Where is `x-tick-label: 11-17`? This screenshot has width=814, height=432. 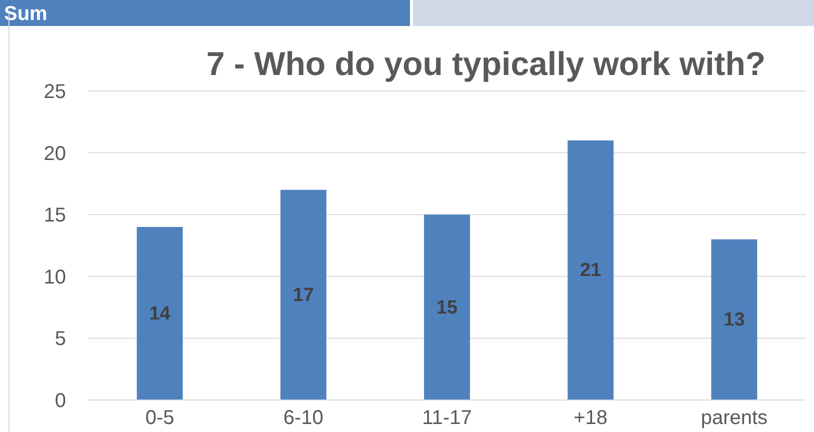
x-tick-label: 11-17 is located at coordinates (447, 418).